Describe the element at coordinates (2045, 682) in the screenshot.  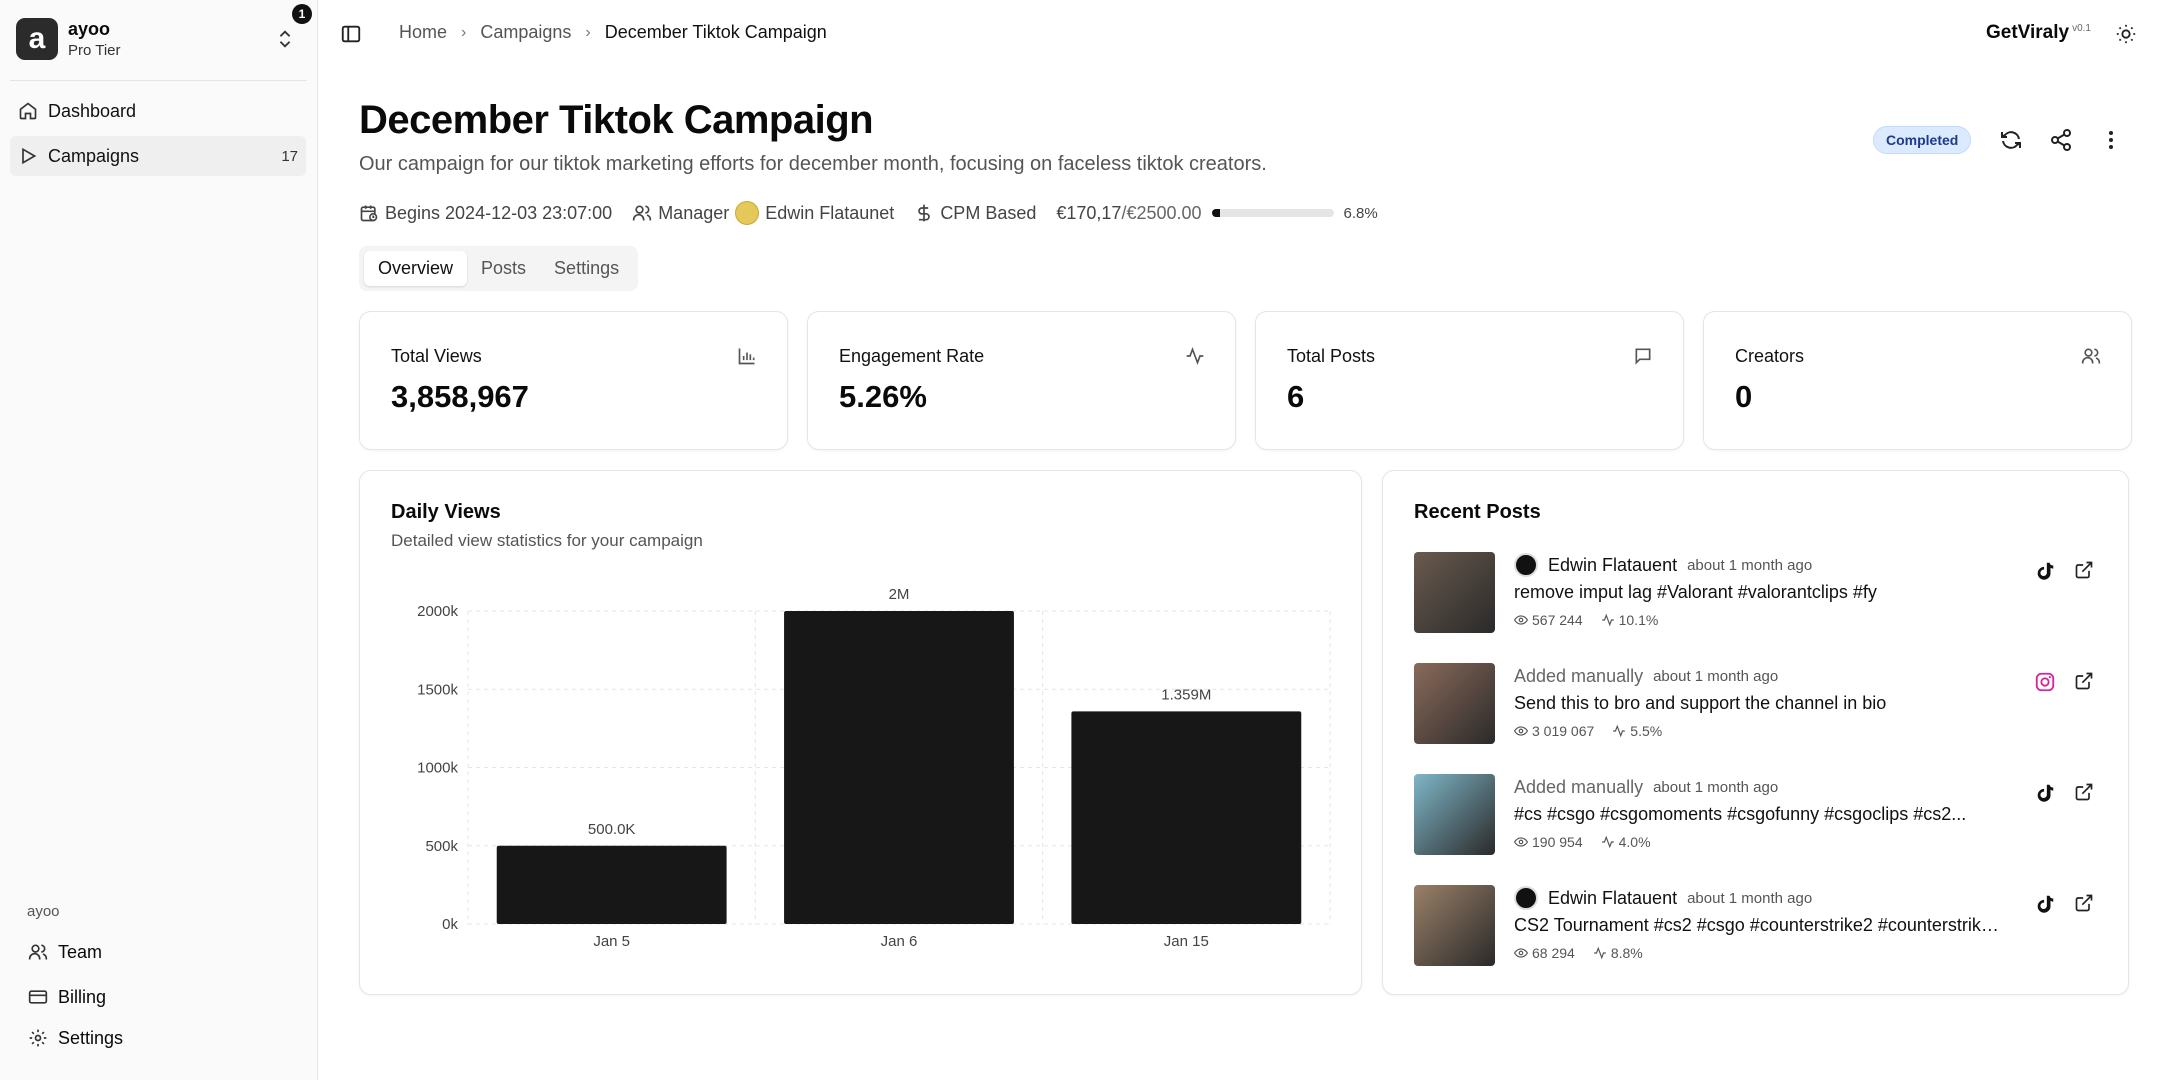
I see `instagram-icon` at that location.